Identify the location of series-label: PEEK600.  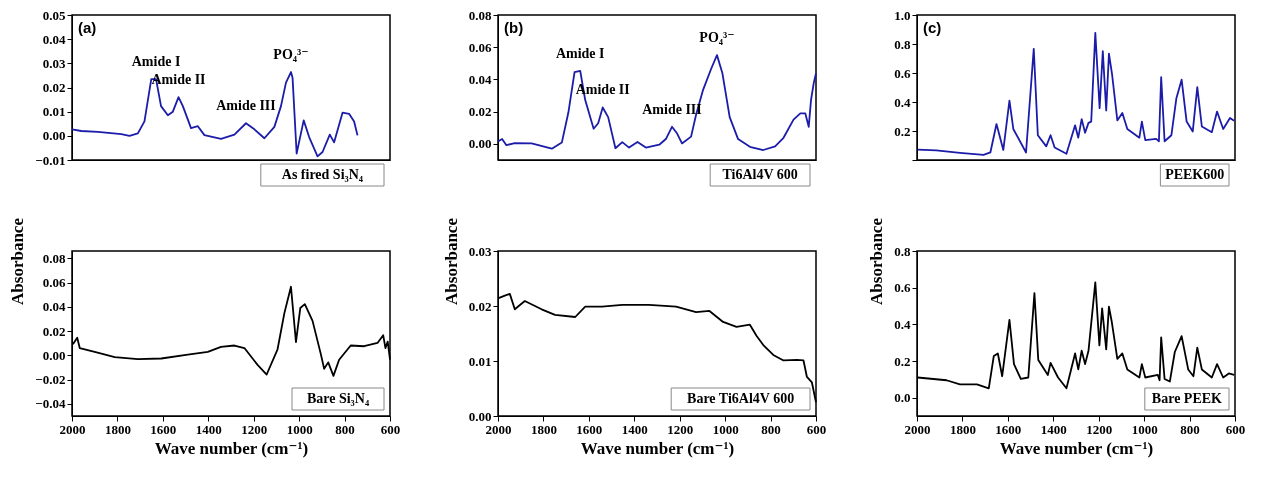
(1195, 174).